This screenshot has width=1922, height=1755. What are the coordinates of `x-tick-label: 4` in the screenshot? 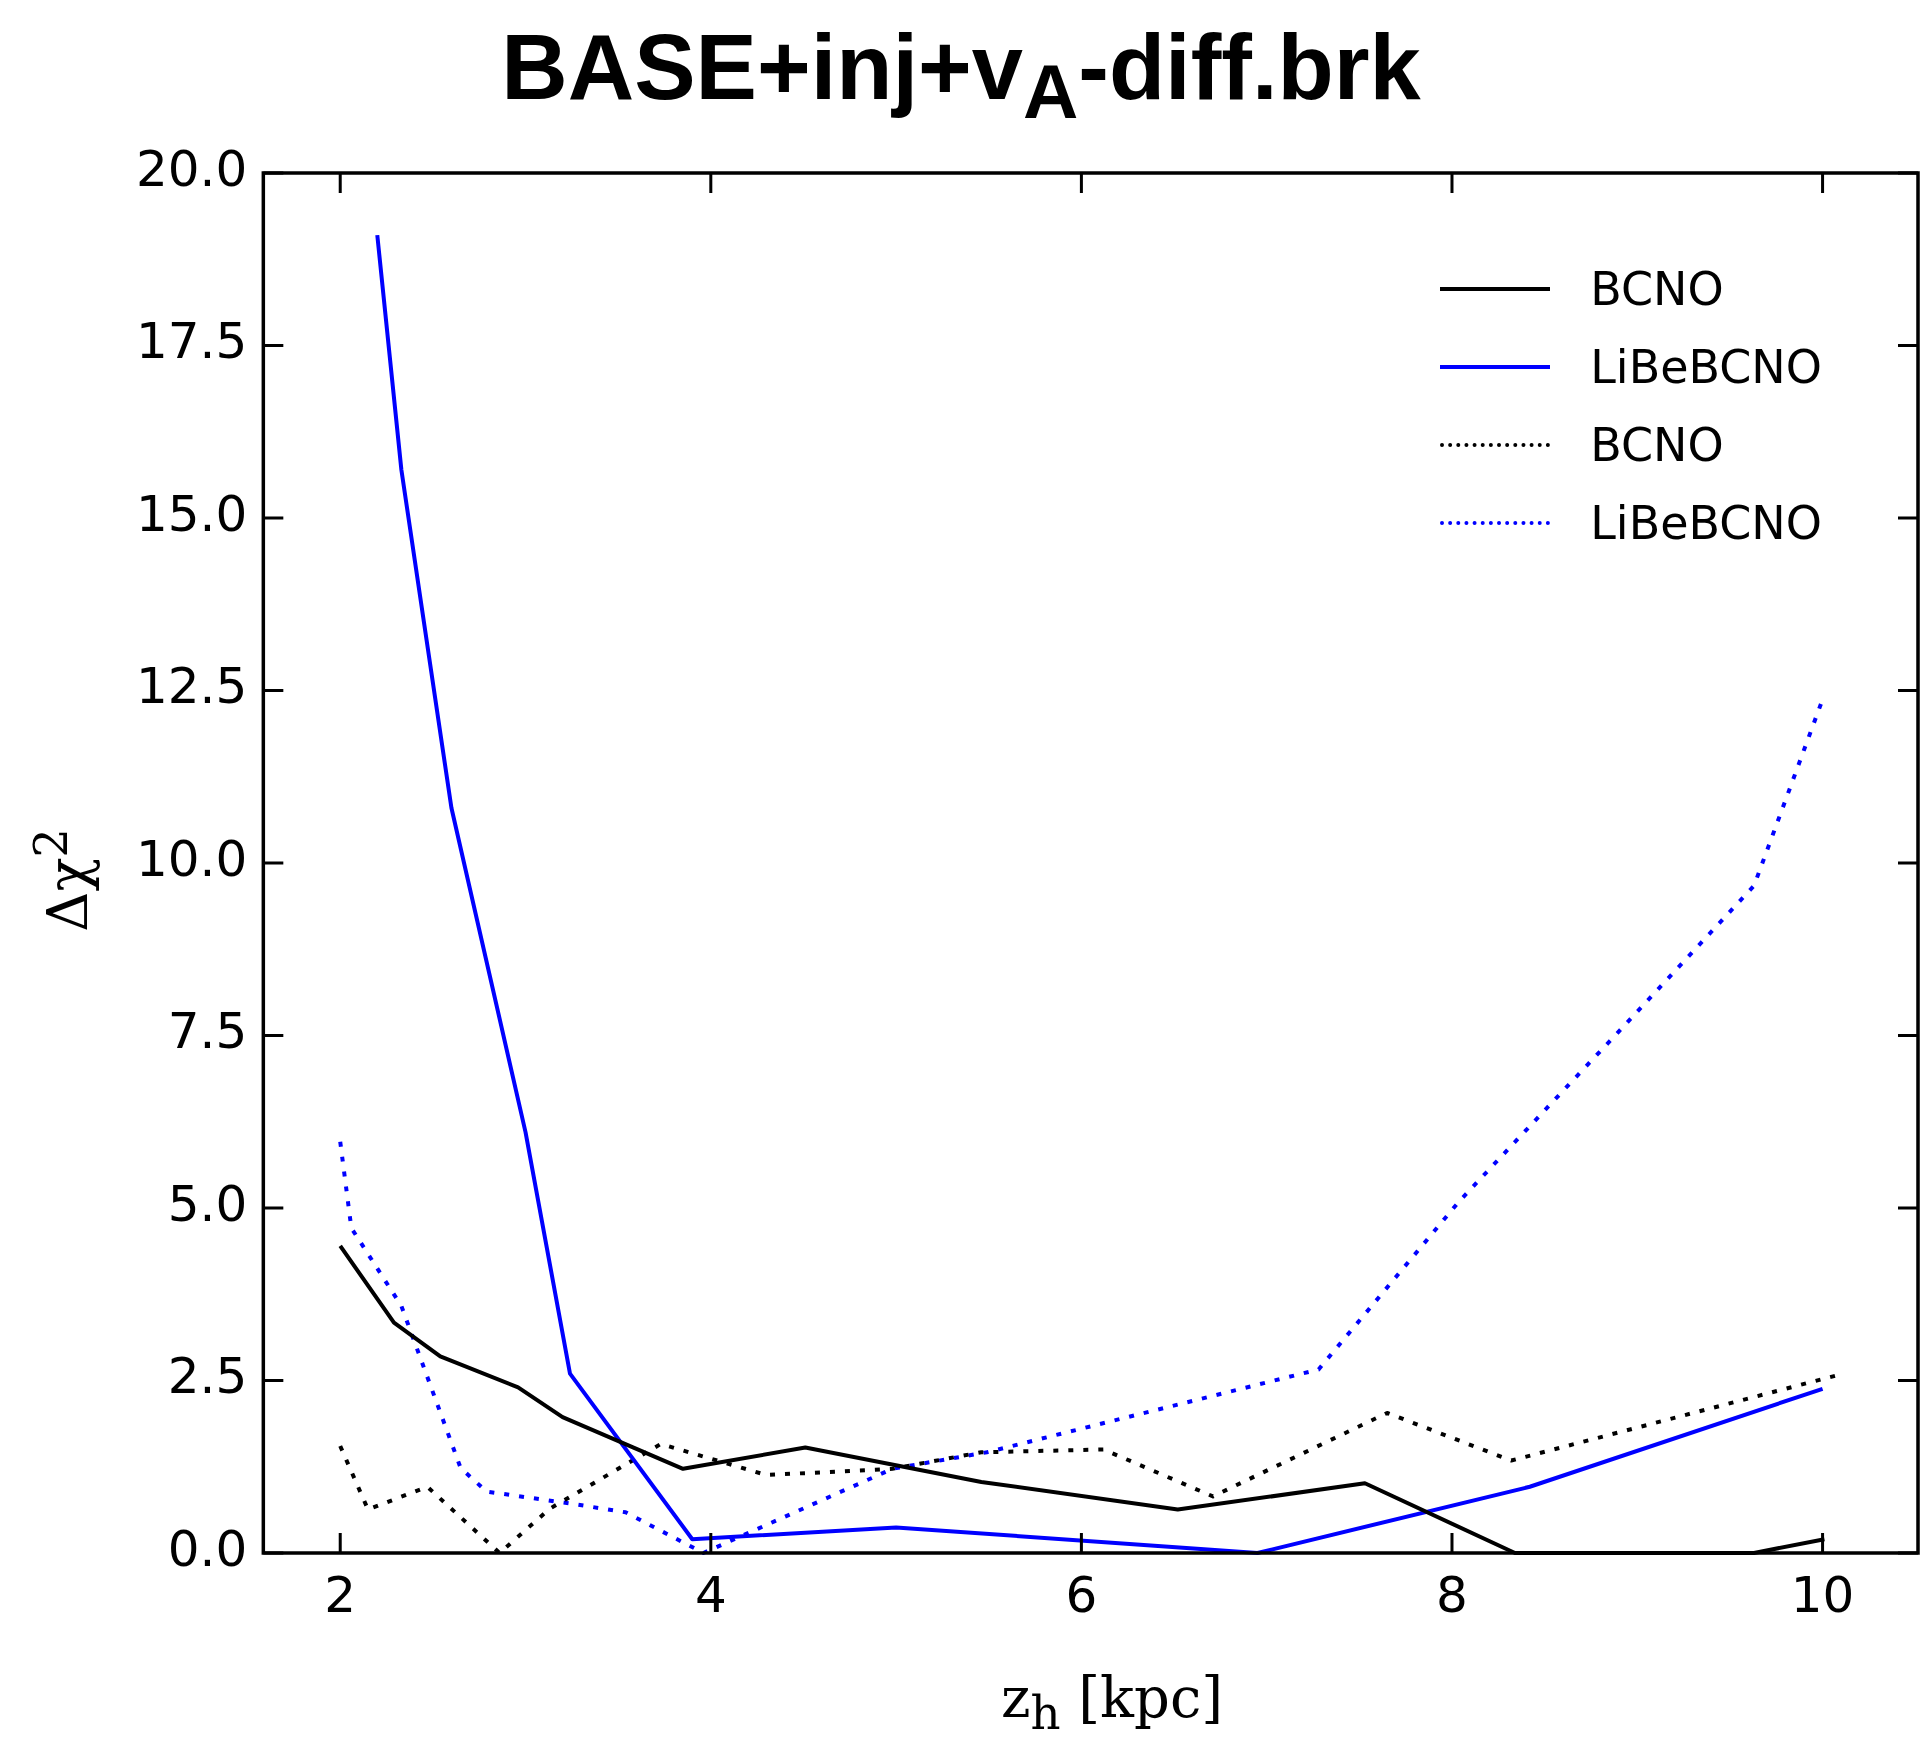 It's located at (710, 1594).